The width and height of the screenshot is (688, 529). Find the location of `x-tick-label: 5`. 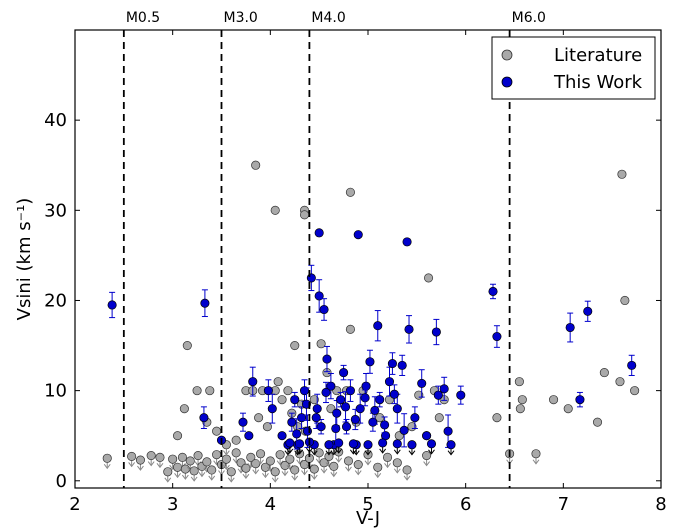

x-tick-label: 5 is located at coordinates (367, 504).